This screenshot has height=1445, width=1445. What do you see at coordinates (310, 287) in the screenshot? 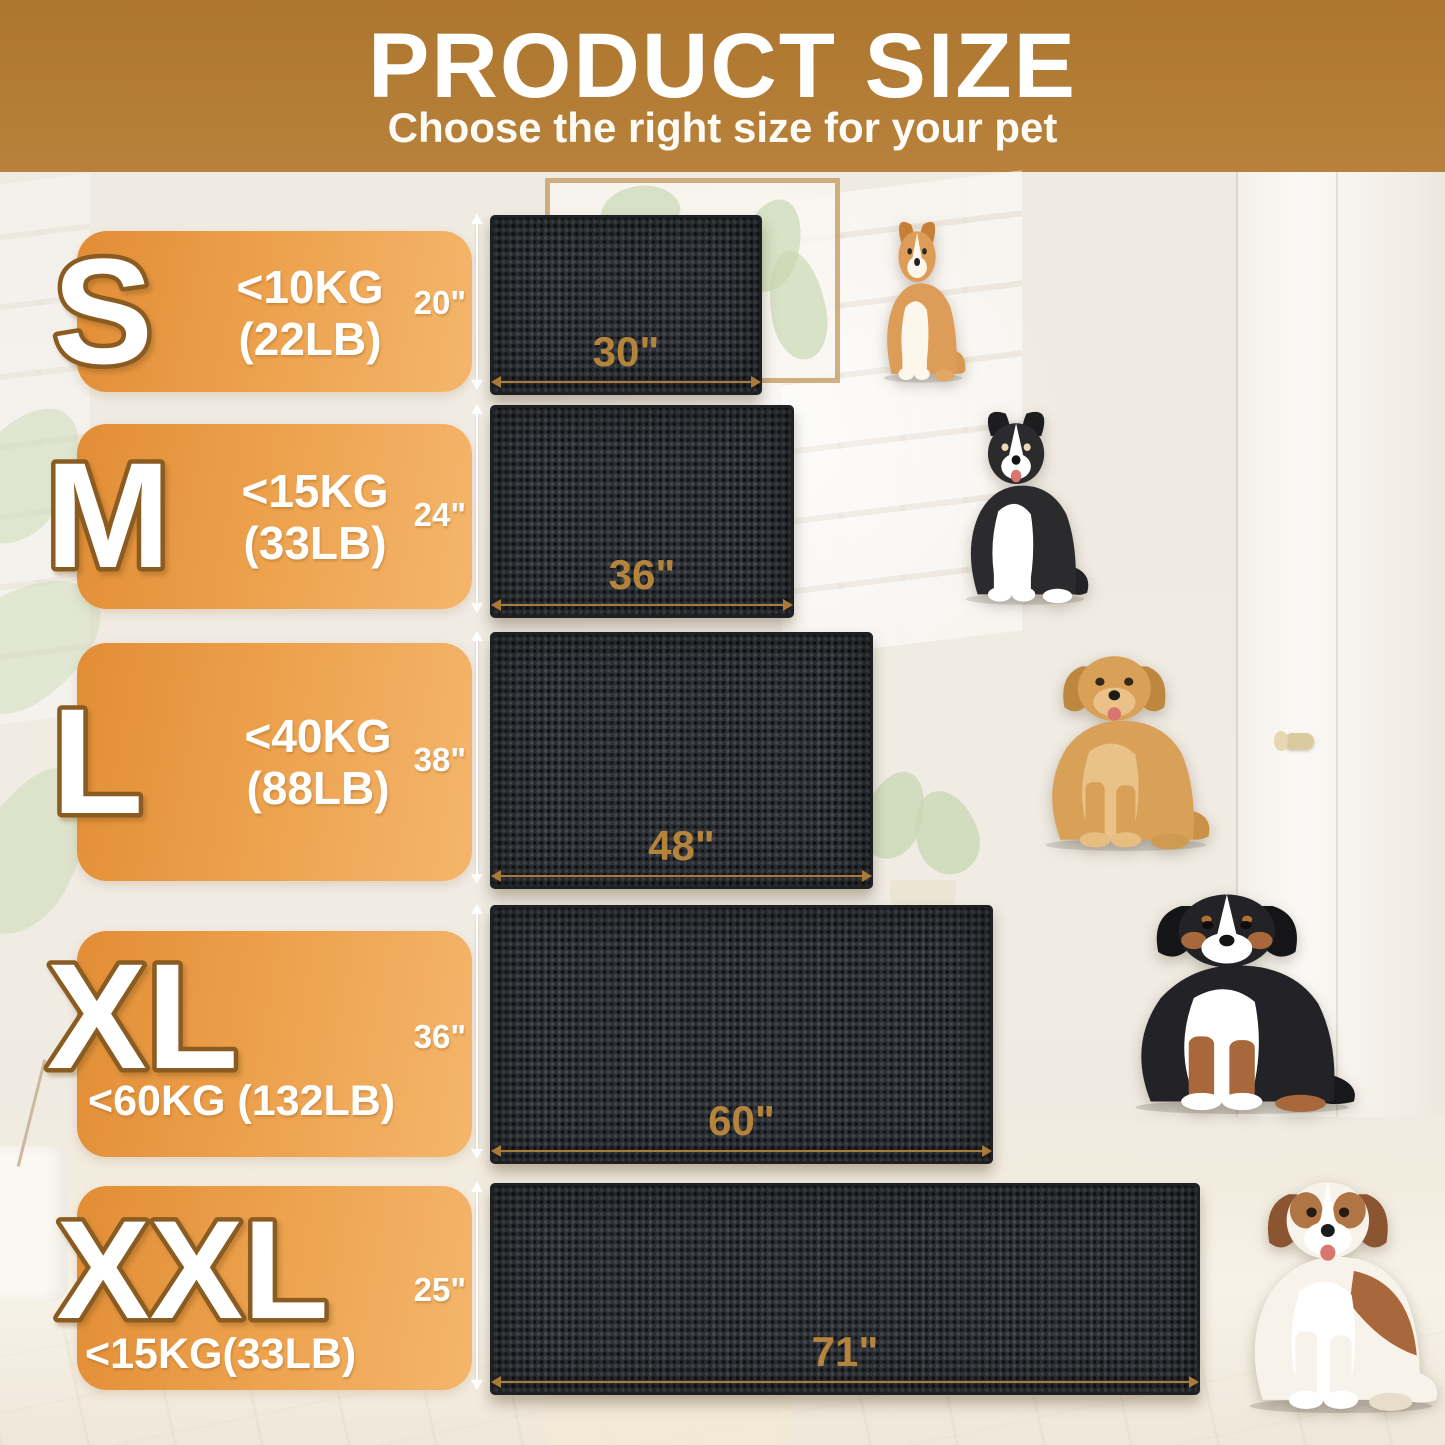
I see `weight-kg: <10KG` at bounding box center [310, 287].